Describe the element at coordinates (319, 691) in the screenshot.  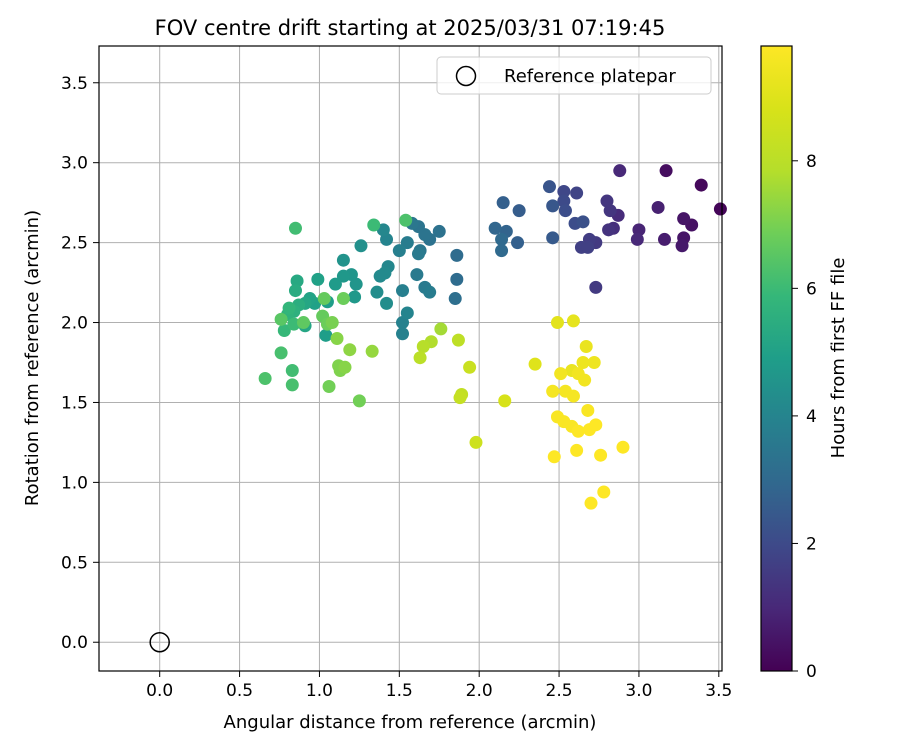
I see `x-tick-label: 1.0` at that location.